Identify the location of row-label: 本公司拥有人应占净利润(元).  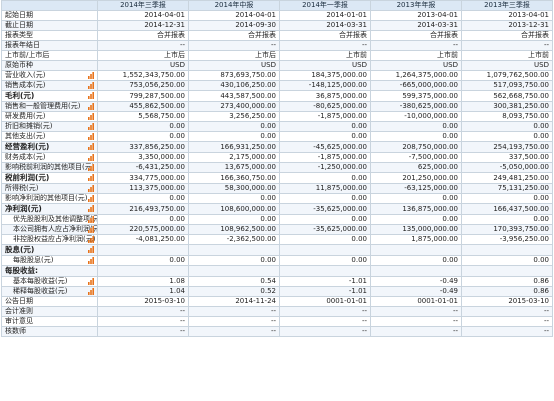
(49, 229).